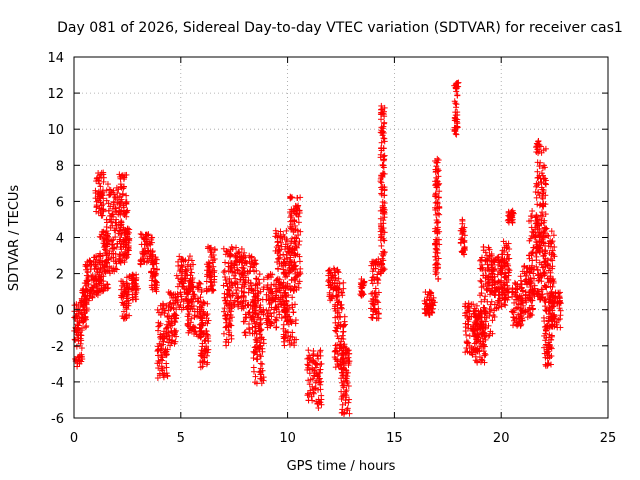 Image resolution: width=640 pixels, height=480 pixels. I want to click on y-tick-label: 10, so click(55, 130).